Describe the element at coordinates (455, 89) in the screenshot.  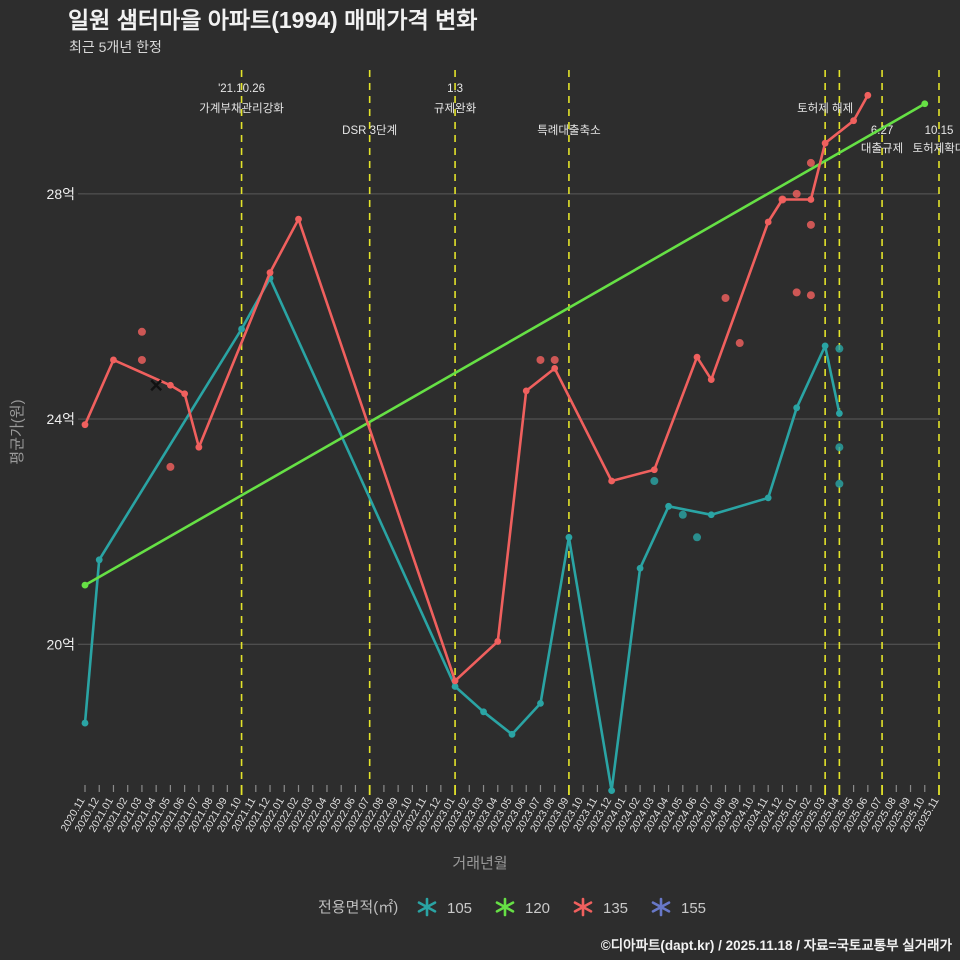
I see `event-date-label: 1.3` at that location.